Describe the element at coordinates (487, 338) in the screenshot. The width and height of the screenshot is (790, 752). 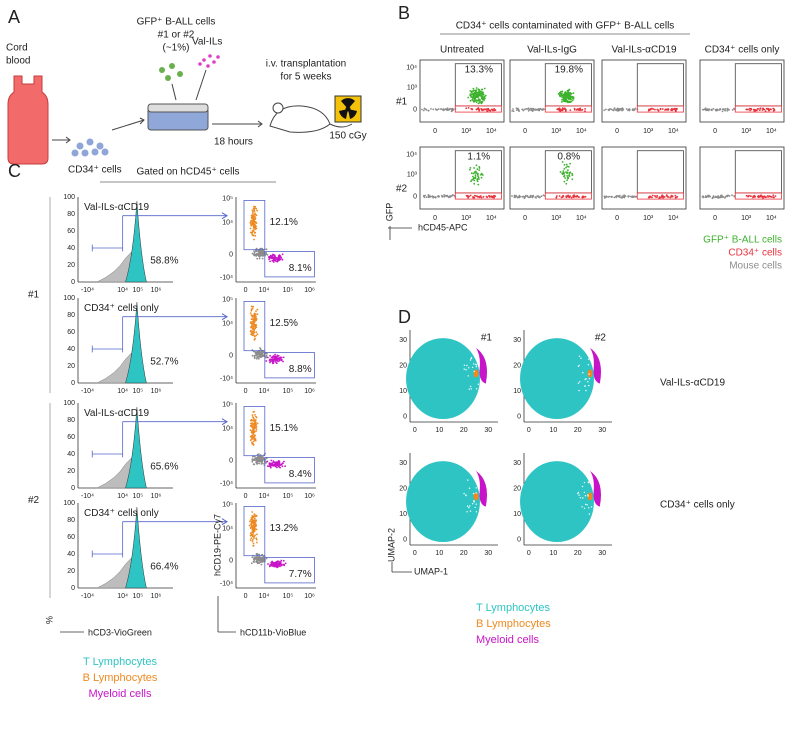
I see `sample-label: #1` at that location.